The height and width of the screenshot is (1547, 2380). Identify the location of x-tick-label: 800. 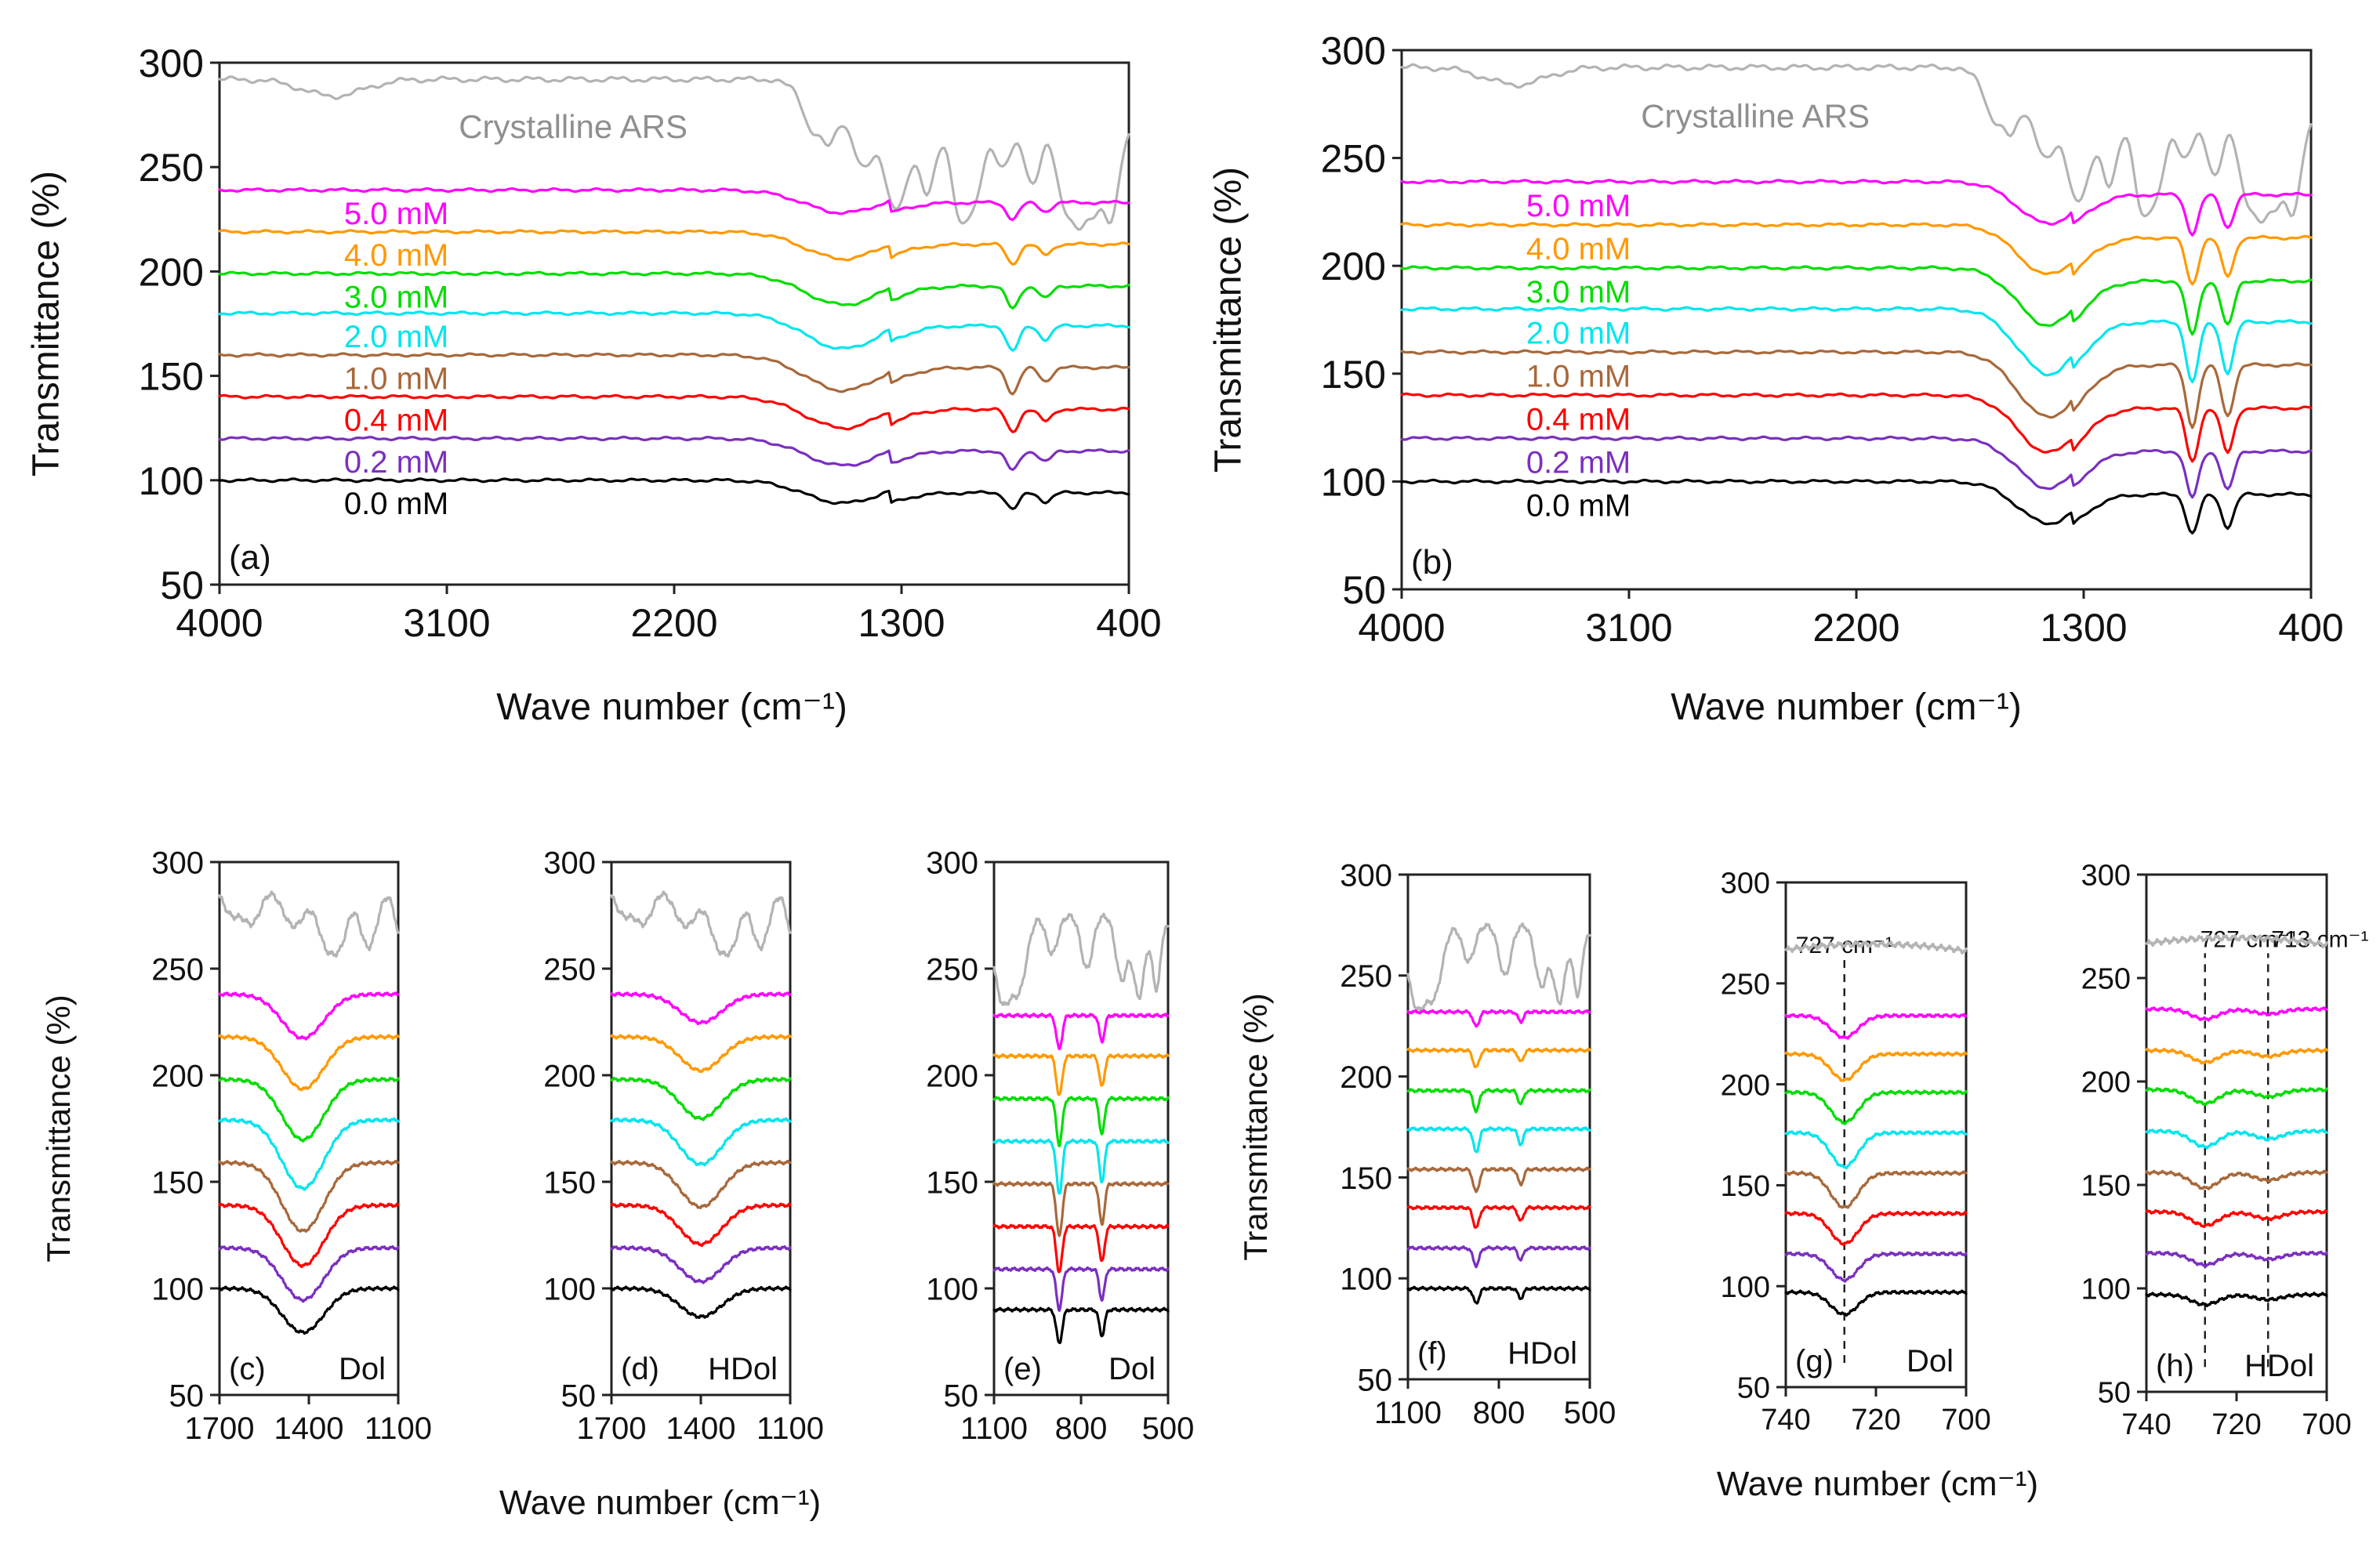
(1499, 1413).